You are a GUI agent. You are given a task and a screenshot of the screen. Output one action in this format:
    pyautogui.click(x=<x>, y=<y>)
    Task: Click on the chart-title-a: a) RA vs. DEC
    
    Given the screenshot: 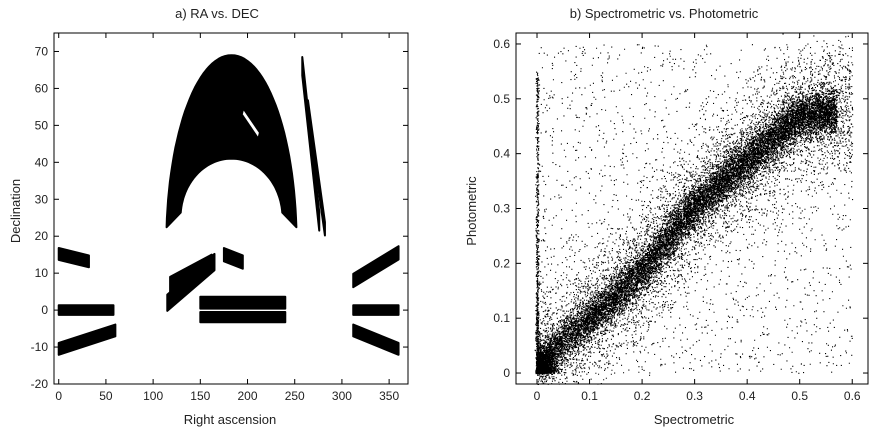 What is the action you would take?
    pyautogui.click(x=217, y=13)
    